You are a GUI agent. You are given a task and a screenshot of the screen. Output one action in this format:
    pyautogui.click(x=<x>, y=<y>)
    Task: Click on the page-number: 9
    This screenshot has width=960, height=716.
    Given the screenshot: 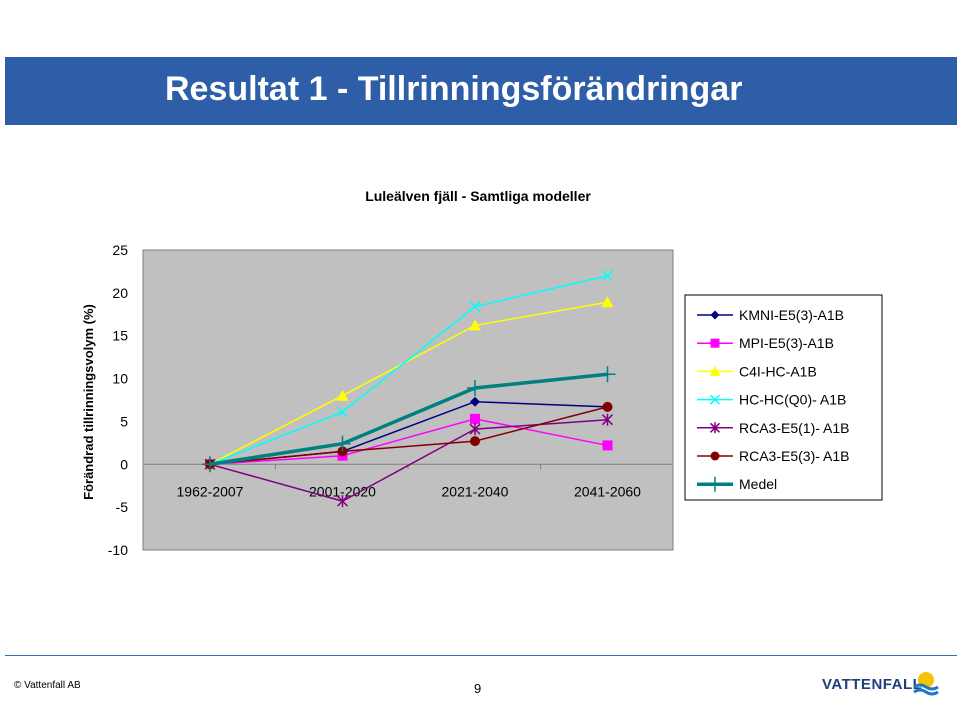 What is the action you would take?
    pyautogui.click(x=478, y=688)
    